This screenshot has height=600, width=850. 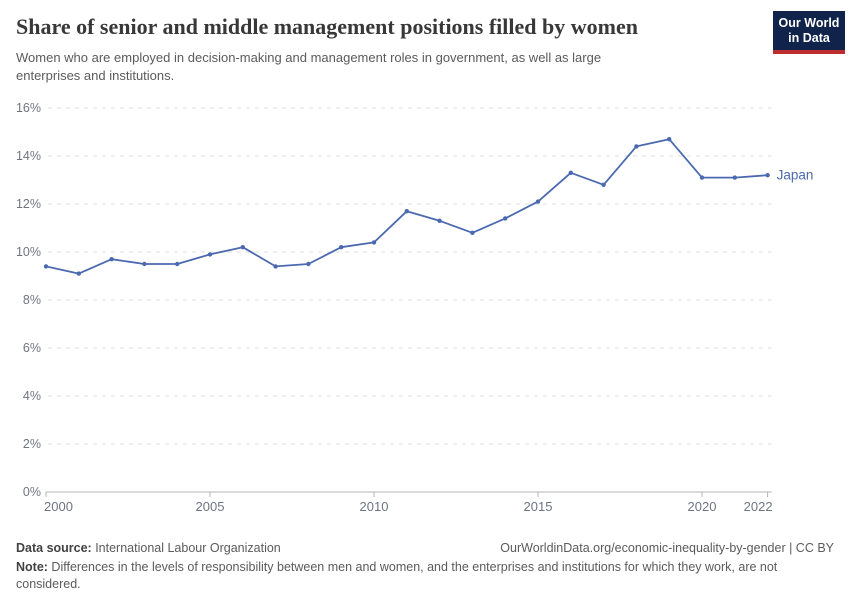 I want to click on y-axis-tick-label: 2%, so click(x=32, y=444).